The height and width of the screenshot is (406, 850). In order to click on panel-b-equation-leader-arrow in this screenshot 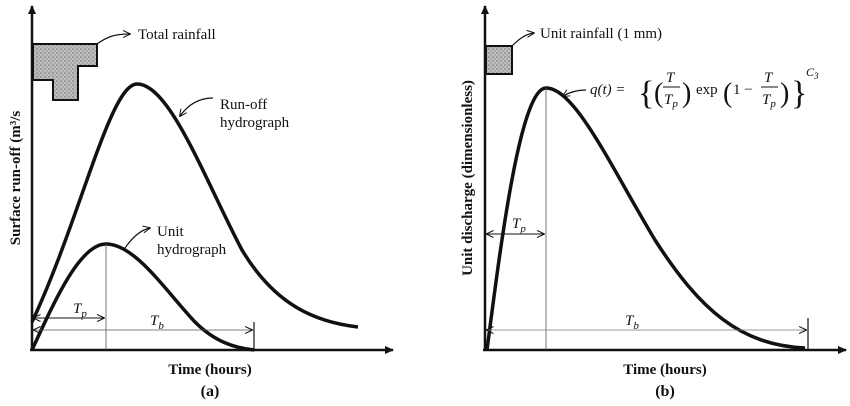, I will do `click(575, 92)`.